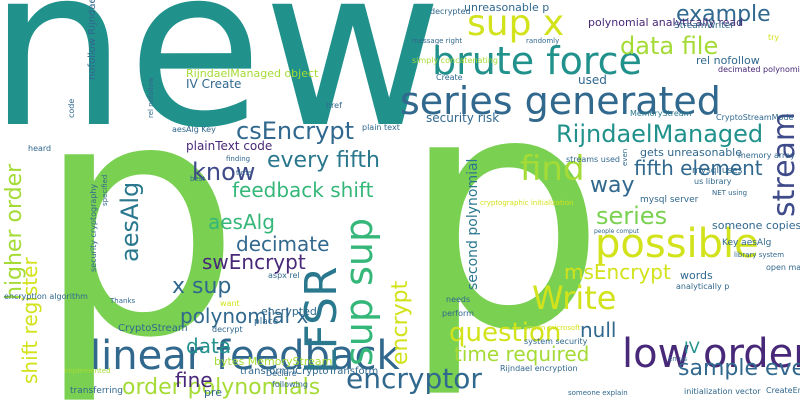 This screenshot has width=800, height=400. Describe the element at coordinates (303, 190) in the screenshot. I see `word-feedback-shift: feedback shift` at that location.